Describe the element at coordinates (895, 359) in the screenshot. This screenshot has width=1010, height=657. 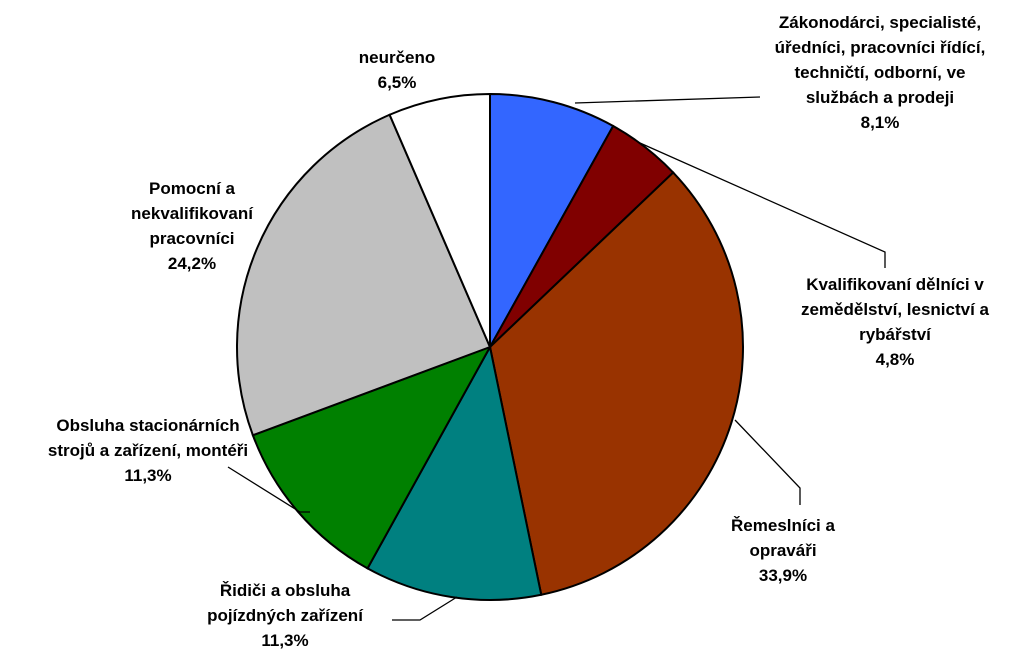
I see `value-label: 4,8%` at that location.